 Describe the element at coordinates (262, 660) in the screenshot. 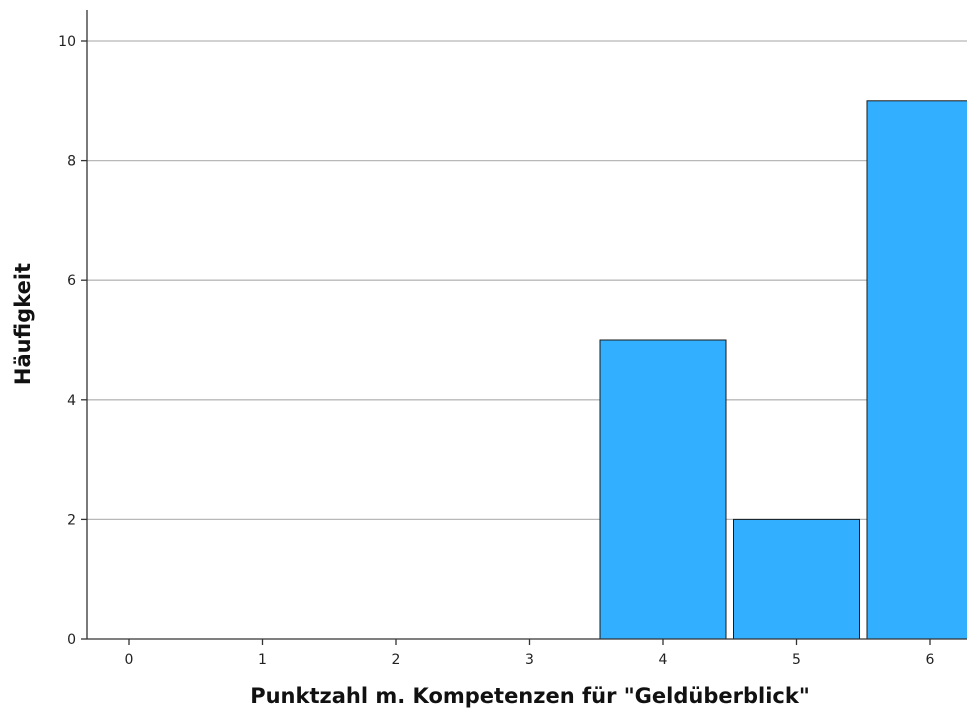

I see `x-tick-label: 1` at that location.